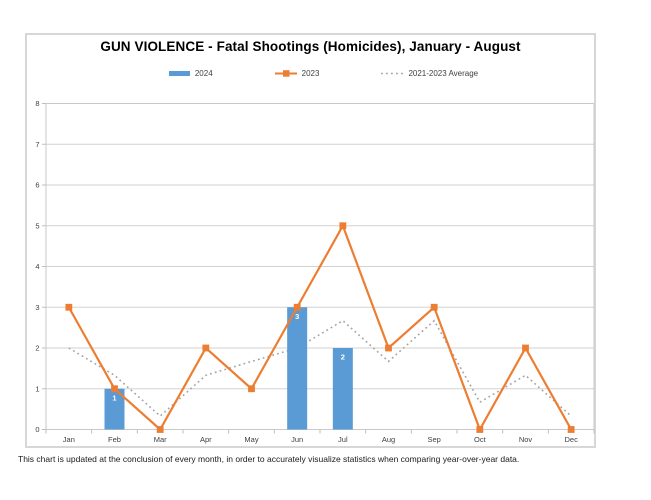 The image size is (651, 500). I want to click on y-axis-label-2: 2, so click(37, 348).